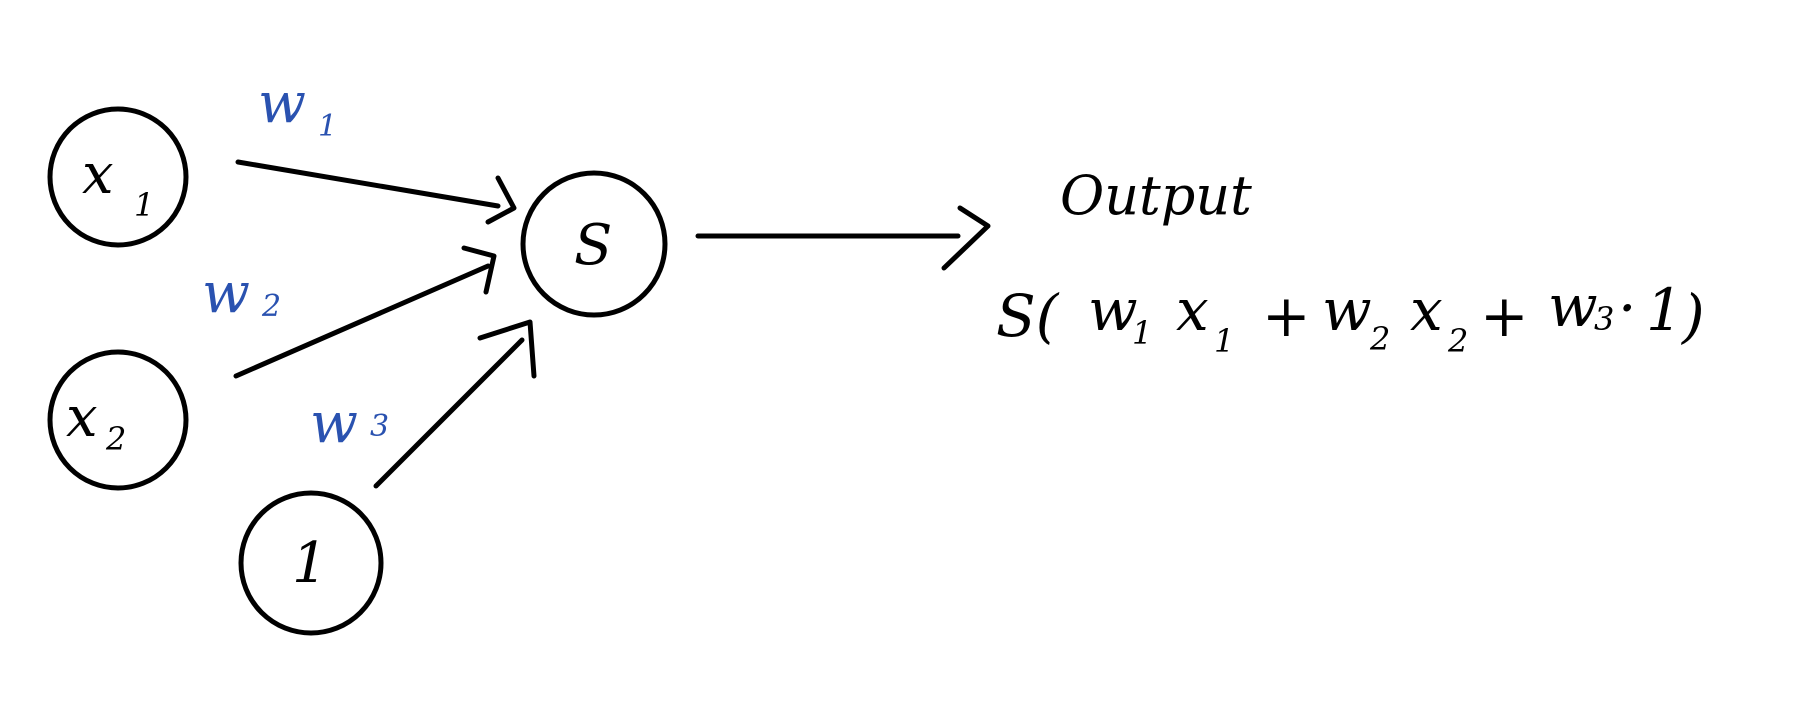 Image resolution: width=1794 pixels, height=702 pixels. I want to click on input-node-x1-circle, so click(118, 177).